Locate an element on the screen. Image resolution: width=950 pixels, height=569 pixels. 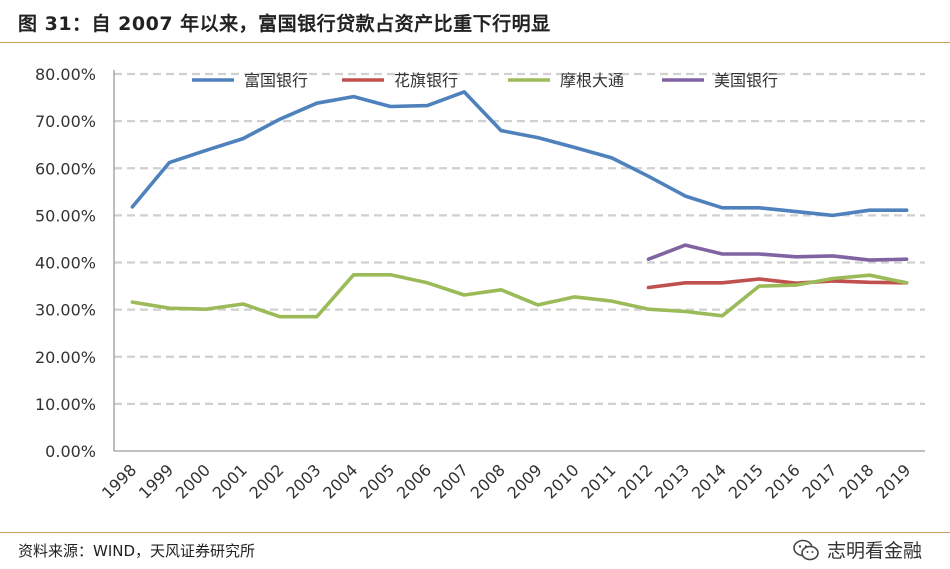
x-tick-label: 2012 is located at coordinates (635, 481).